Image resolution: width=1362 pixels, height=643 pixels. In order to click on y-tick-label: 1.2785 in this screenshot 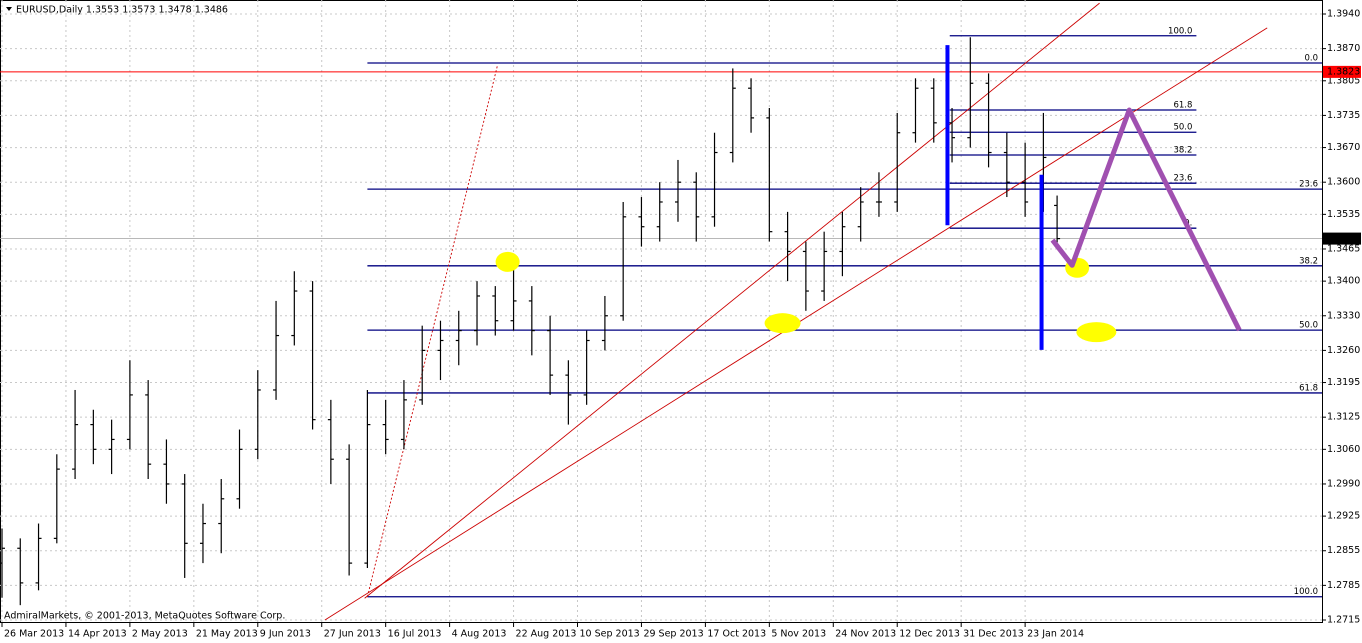, I will do `click(1343, 585)`.